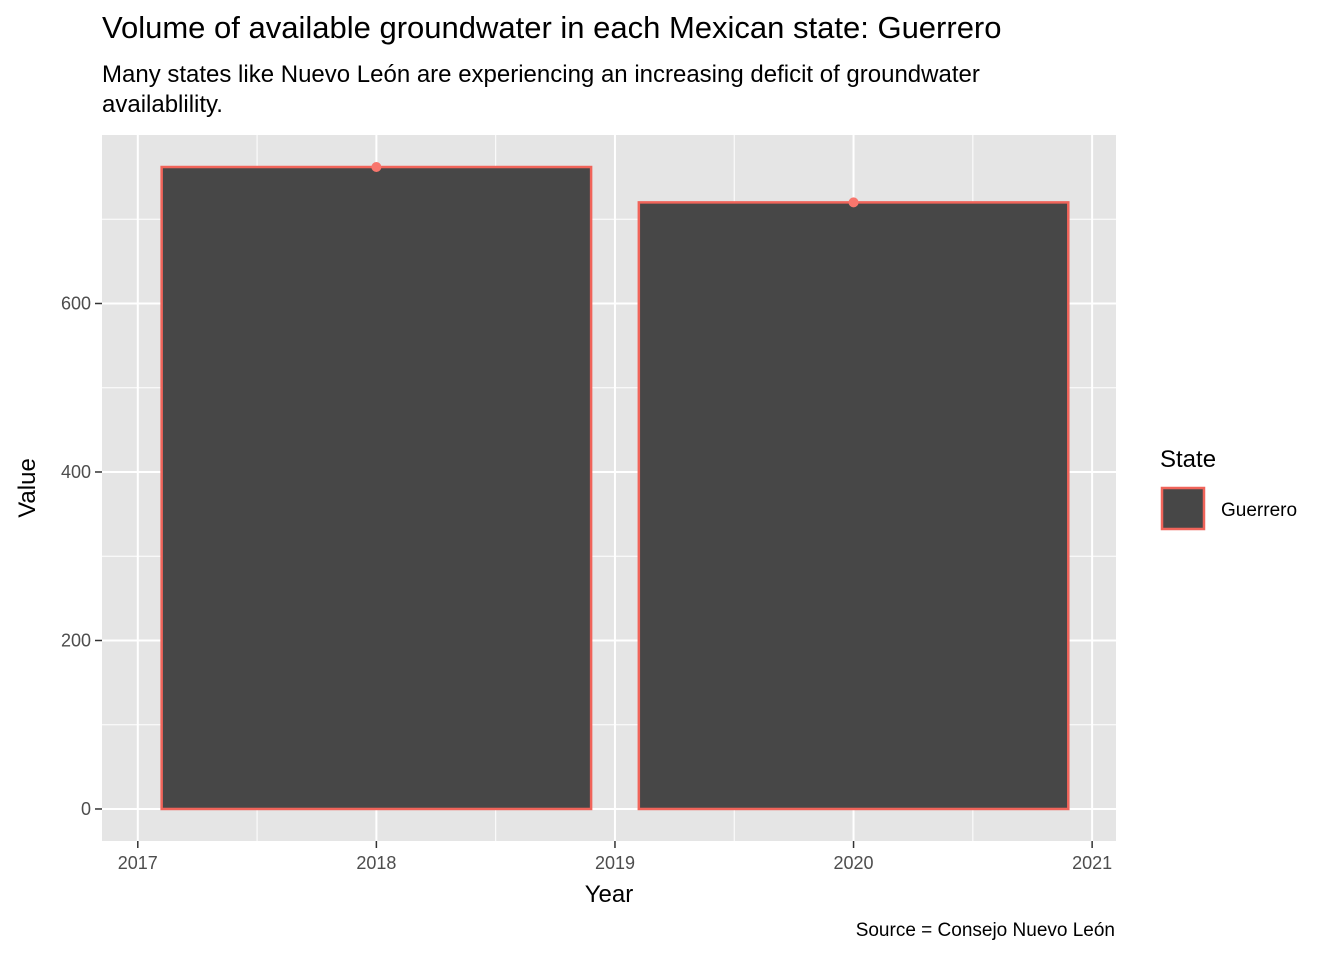 The width and height of the screenshot is (1344, 960). I want to click on x-tick-label: 2019, so click(615, 863).